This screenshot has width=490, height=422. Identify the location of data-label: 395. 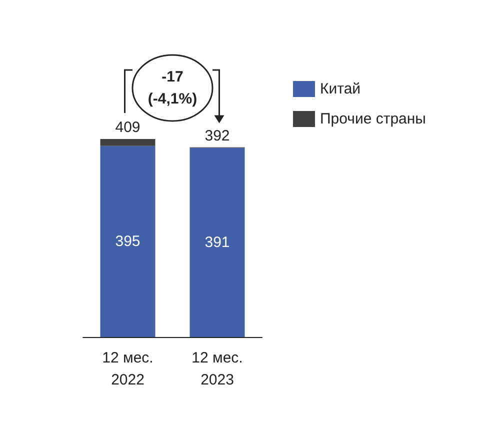
(127, 241).